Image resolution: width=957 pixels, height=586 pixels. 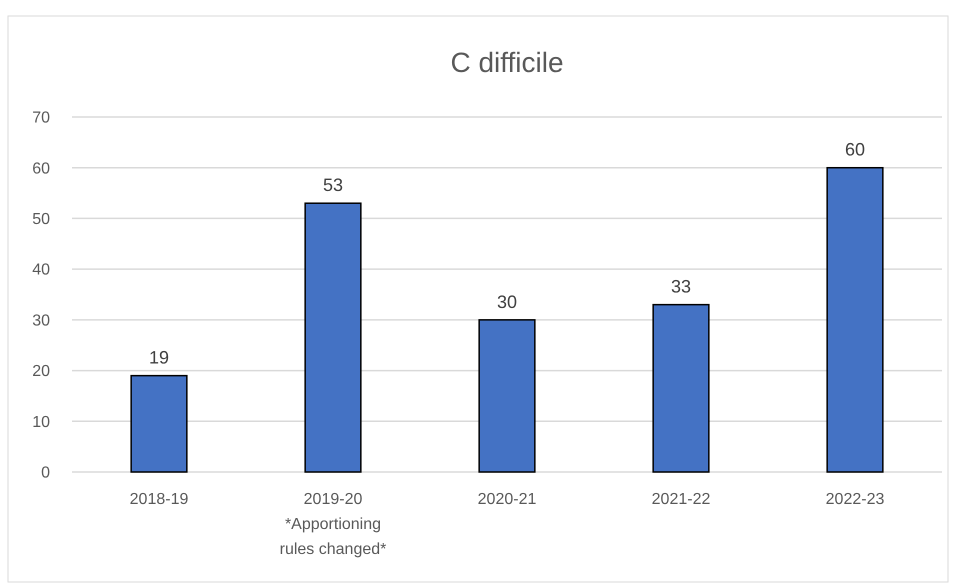 What do you see at coordinates (45, 473) in the screenshot?
I see `y-tick-label: 0` at bounding box center [45, 473].